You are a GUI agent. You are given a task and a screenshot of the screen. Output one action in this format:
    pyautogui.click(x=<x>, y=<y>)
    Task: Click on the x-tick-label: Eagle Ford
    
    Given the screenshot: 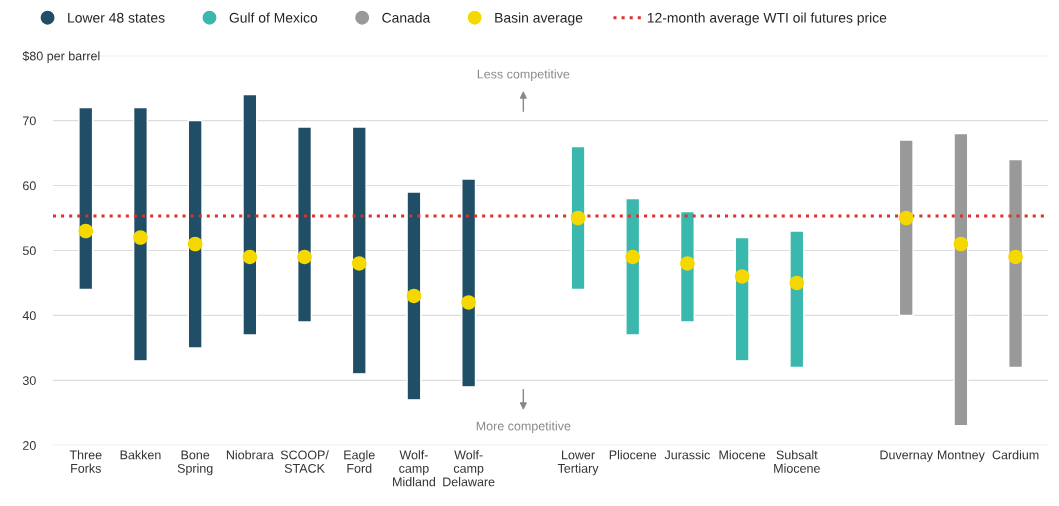 What is the action you would take?
    pyautogui.click(x=359, y=461)
    